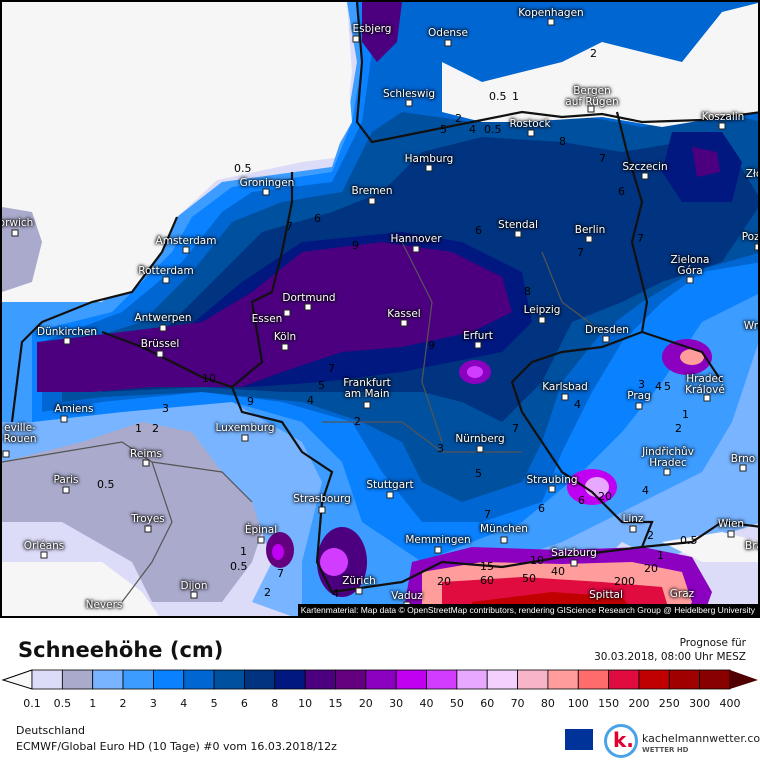 The image size is (760, 760). What do you see at coordinates (668, 457) in the screenshot?
I see `city-label: Jindřichův Hradec` at bounding box center [668, 457].